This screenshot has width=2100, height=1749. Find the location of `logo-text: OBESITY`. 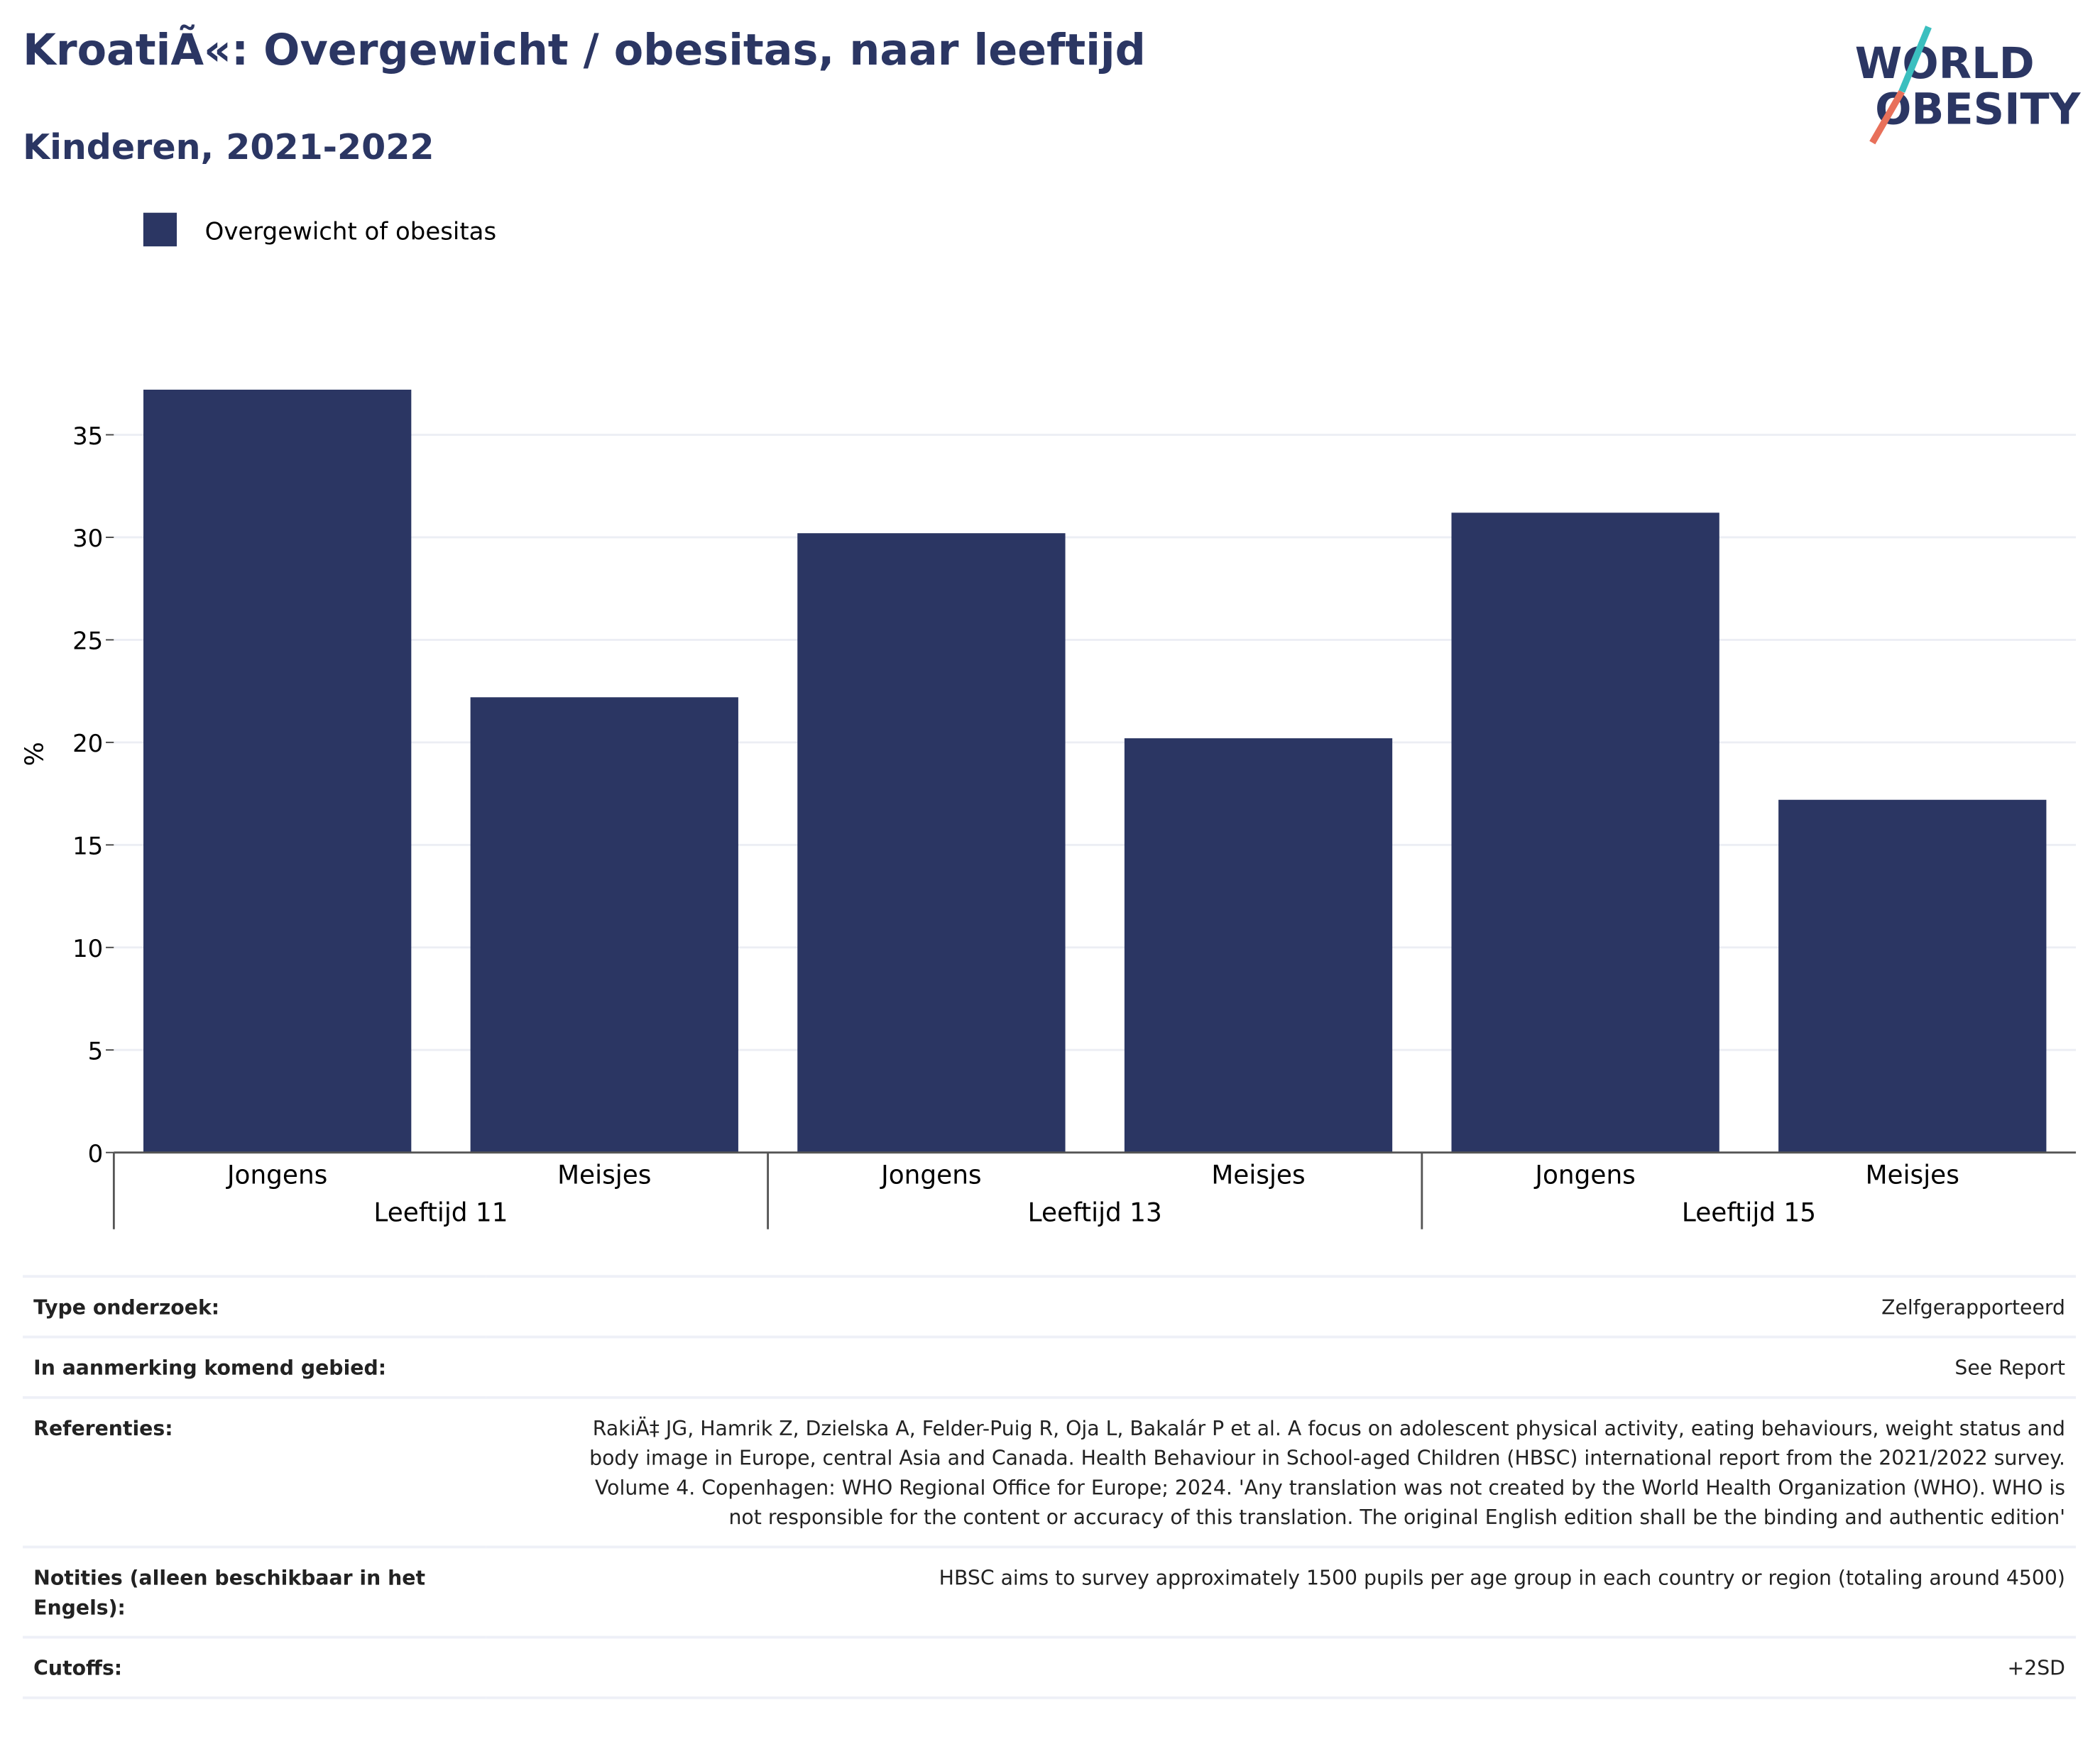

logo-text: OBESITY is located at coordinates (1978, 109).